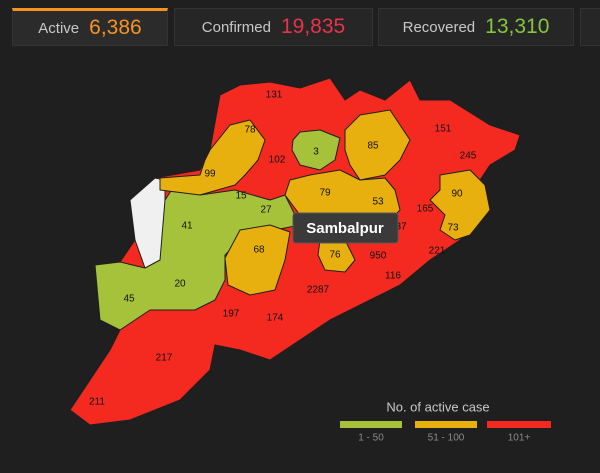 Image resolution: width=600 pixels, height=473 pixels. Describe the element at coordinates (241, 196) in the screenshot. I see `district-label: 15` at that location.